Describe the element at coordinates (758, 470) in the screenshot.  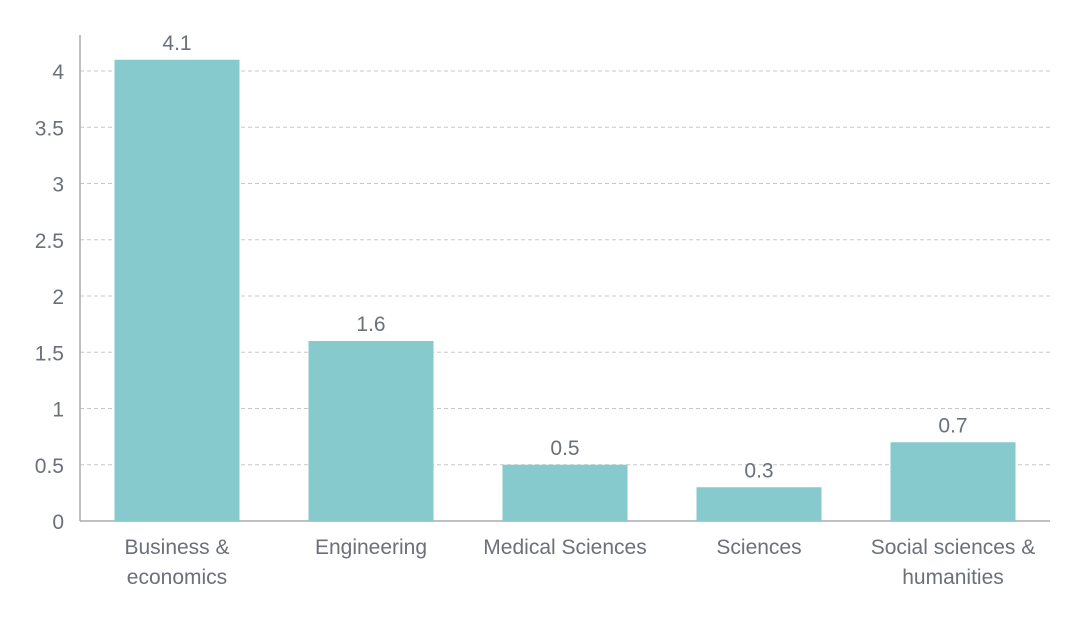
I see `data-label: 0.3` at that location.